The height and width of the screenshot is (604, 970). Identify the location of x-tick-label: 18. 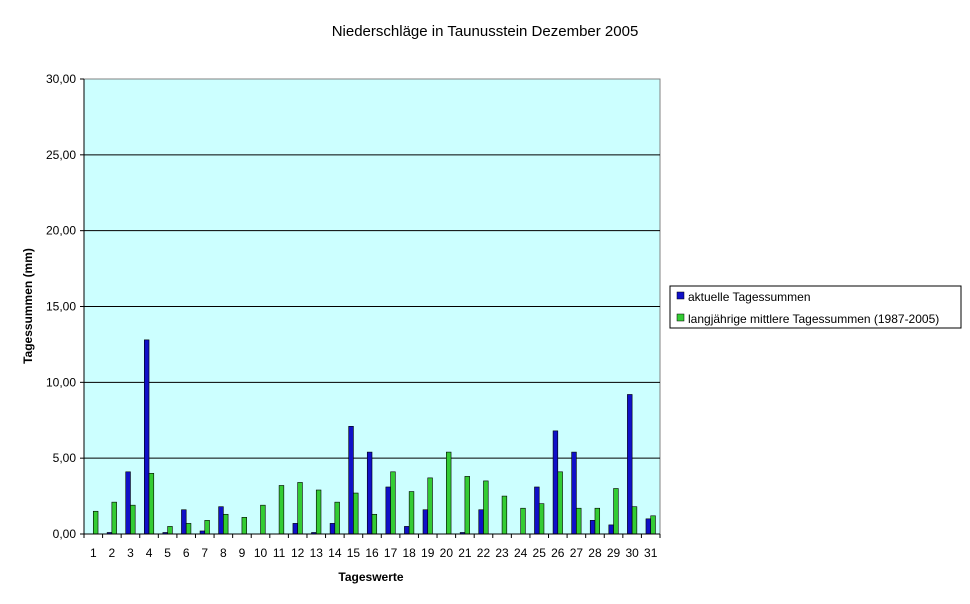
(409, 553).